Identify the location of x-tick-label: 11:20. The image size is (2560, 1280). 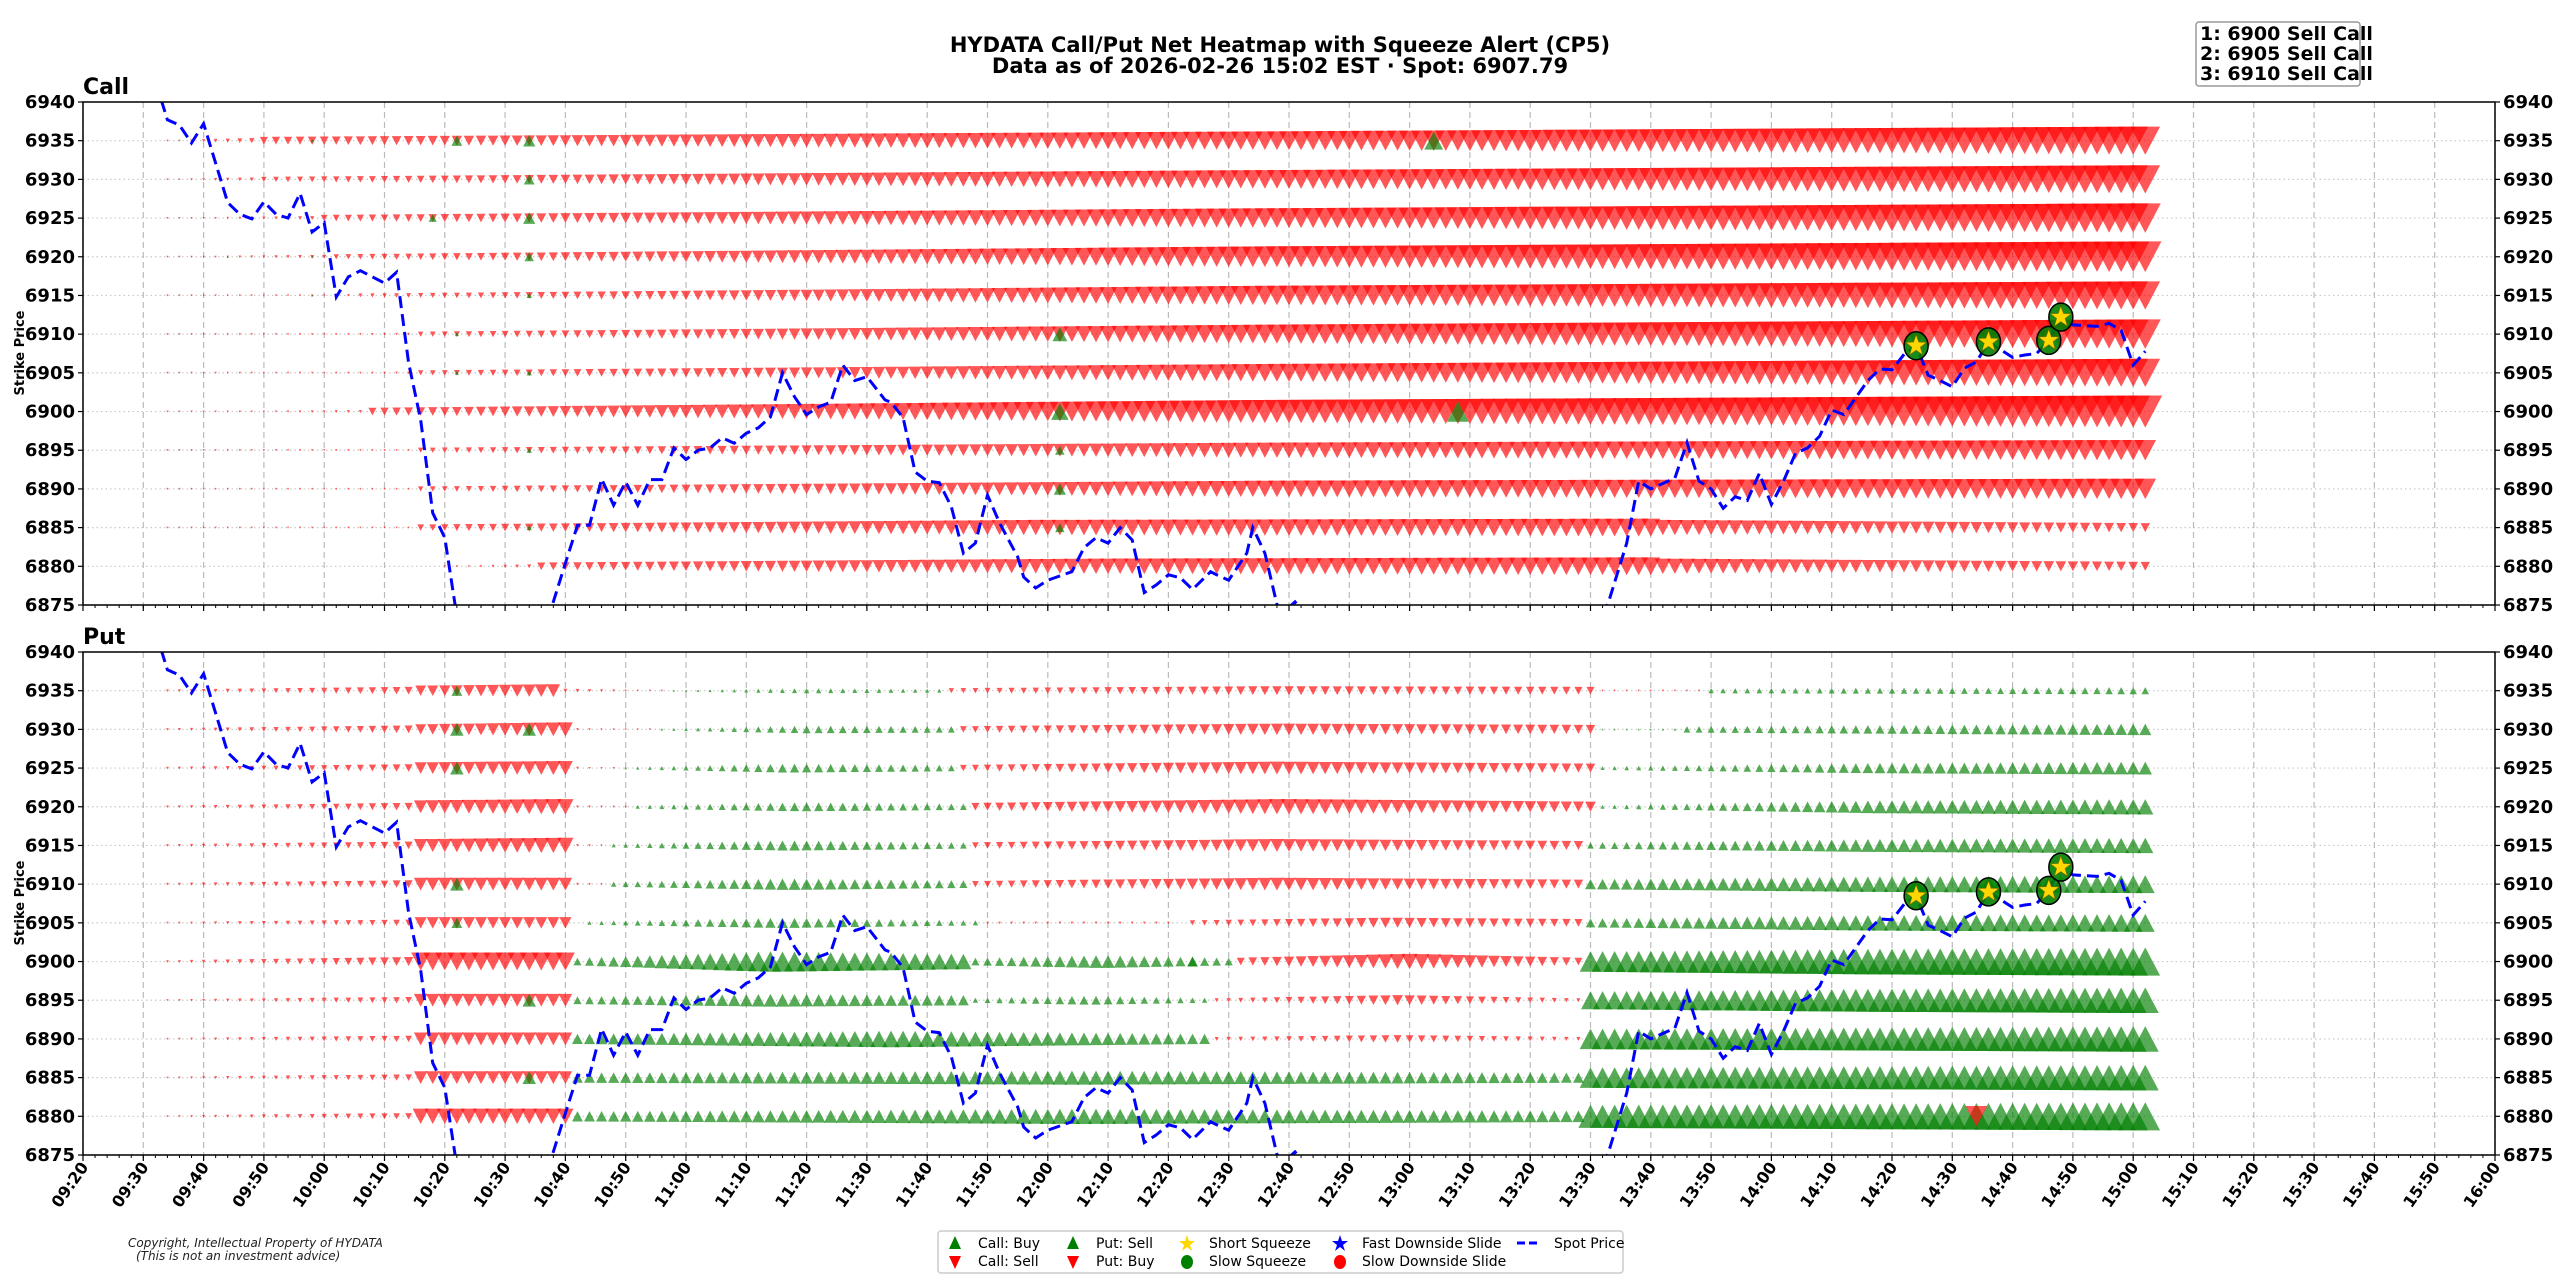
(793, 1184).